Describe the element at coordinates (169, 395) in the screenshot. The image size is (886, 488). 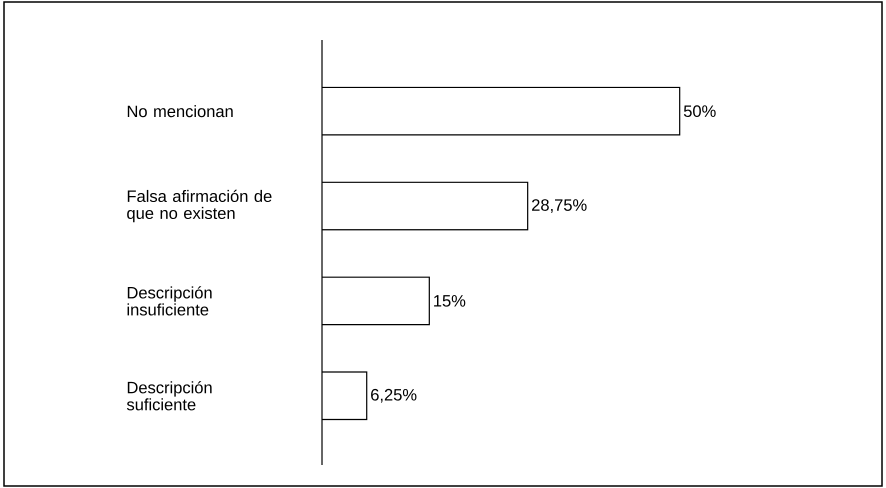
I see `y-tick-label: Descripción suficiente` at that location.